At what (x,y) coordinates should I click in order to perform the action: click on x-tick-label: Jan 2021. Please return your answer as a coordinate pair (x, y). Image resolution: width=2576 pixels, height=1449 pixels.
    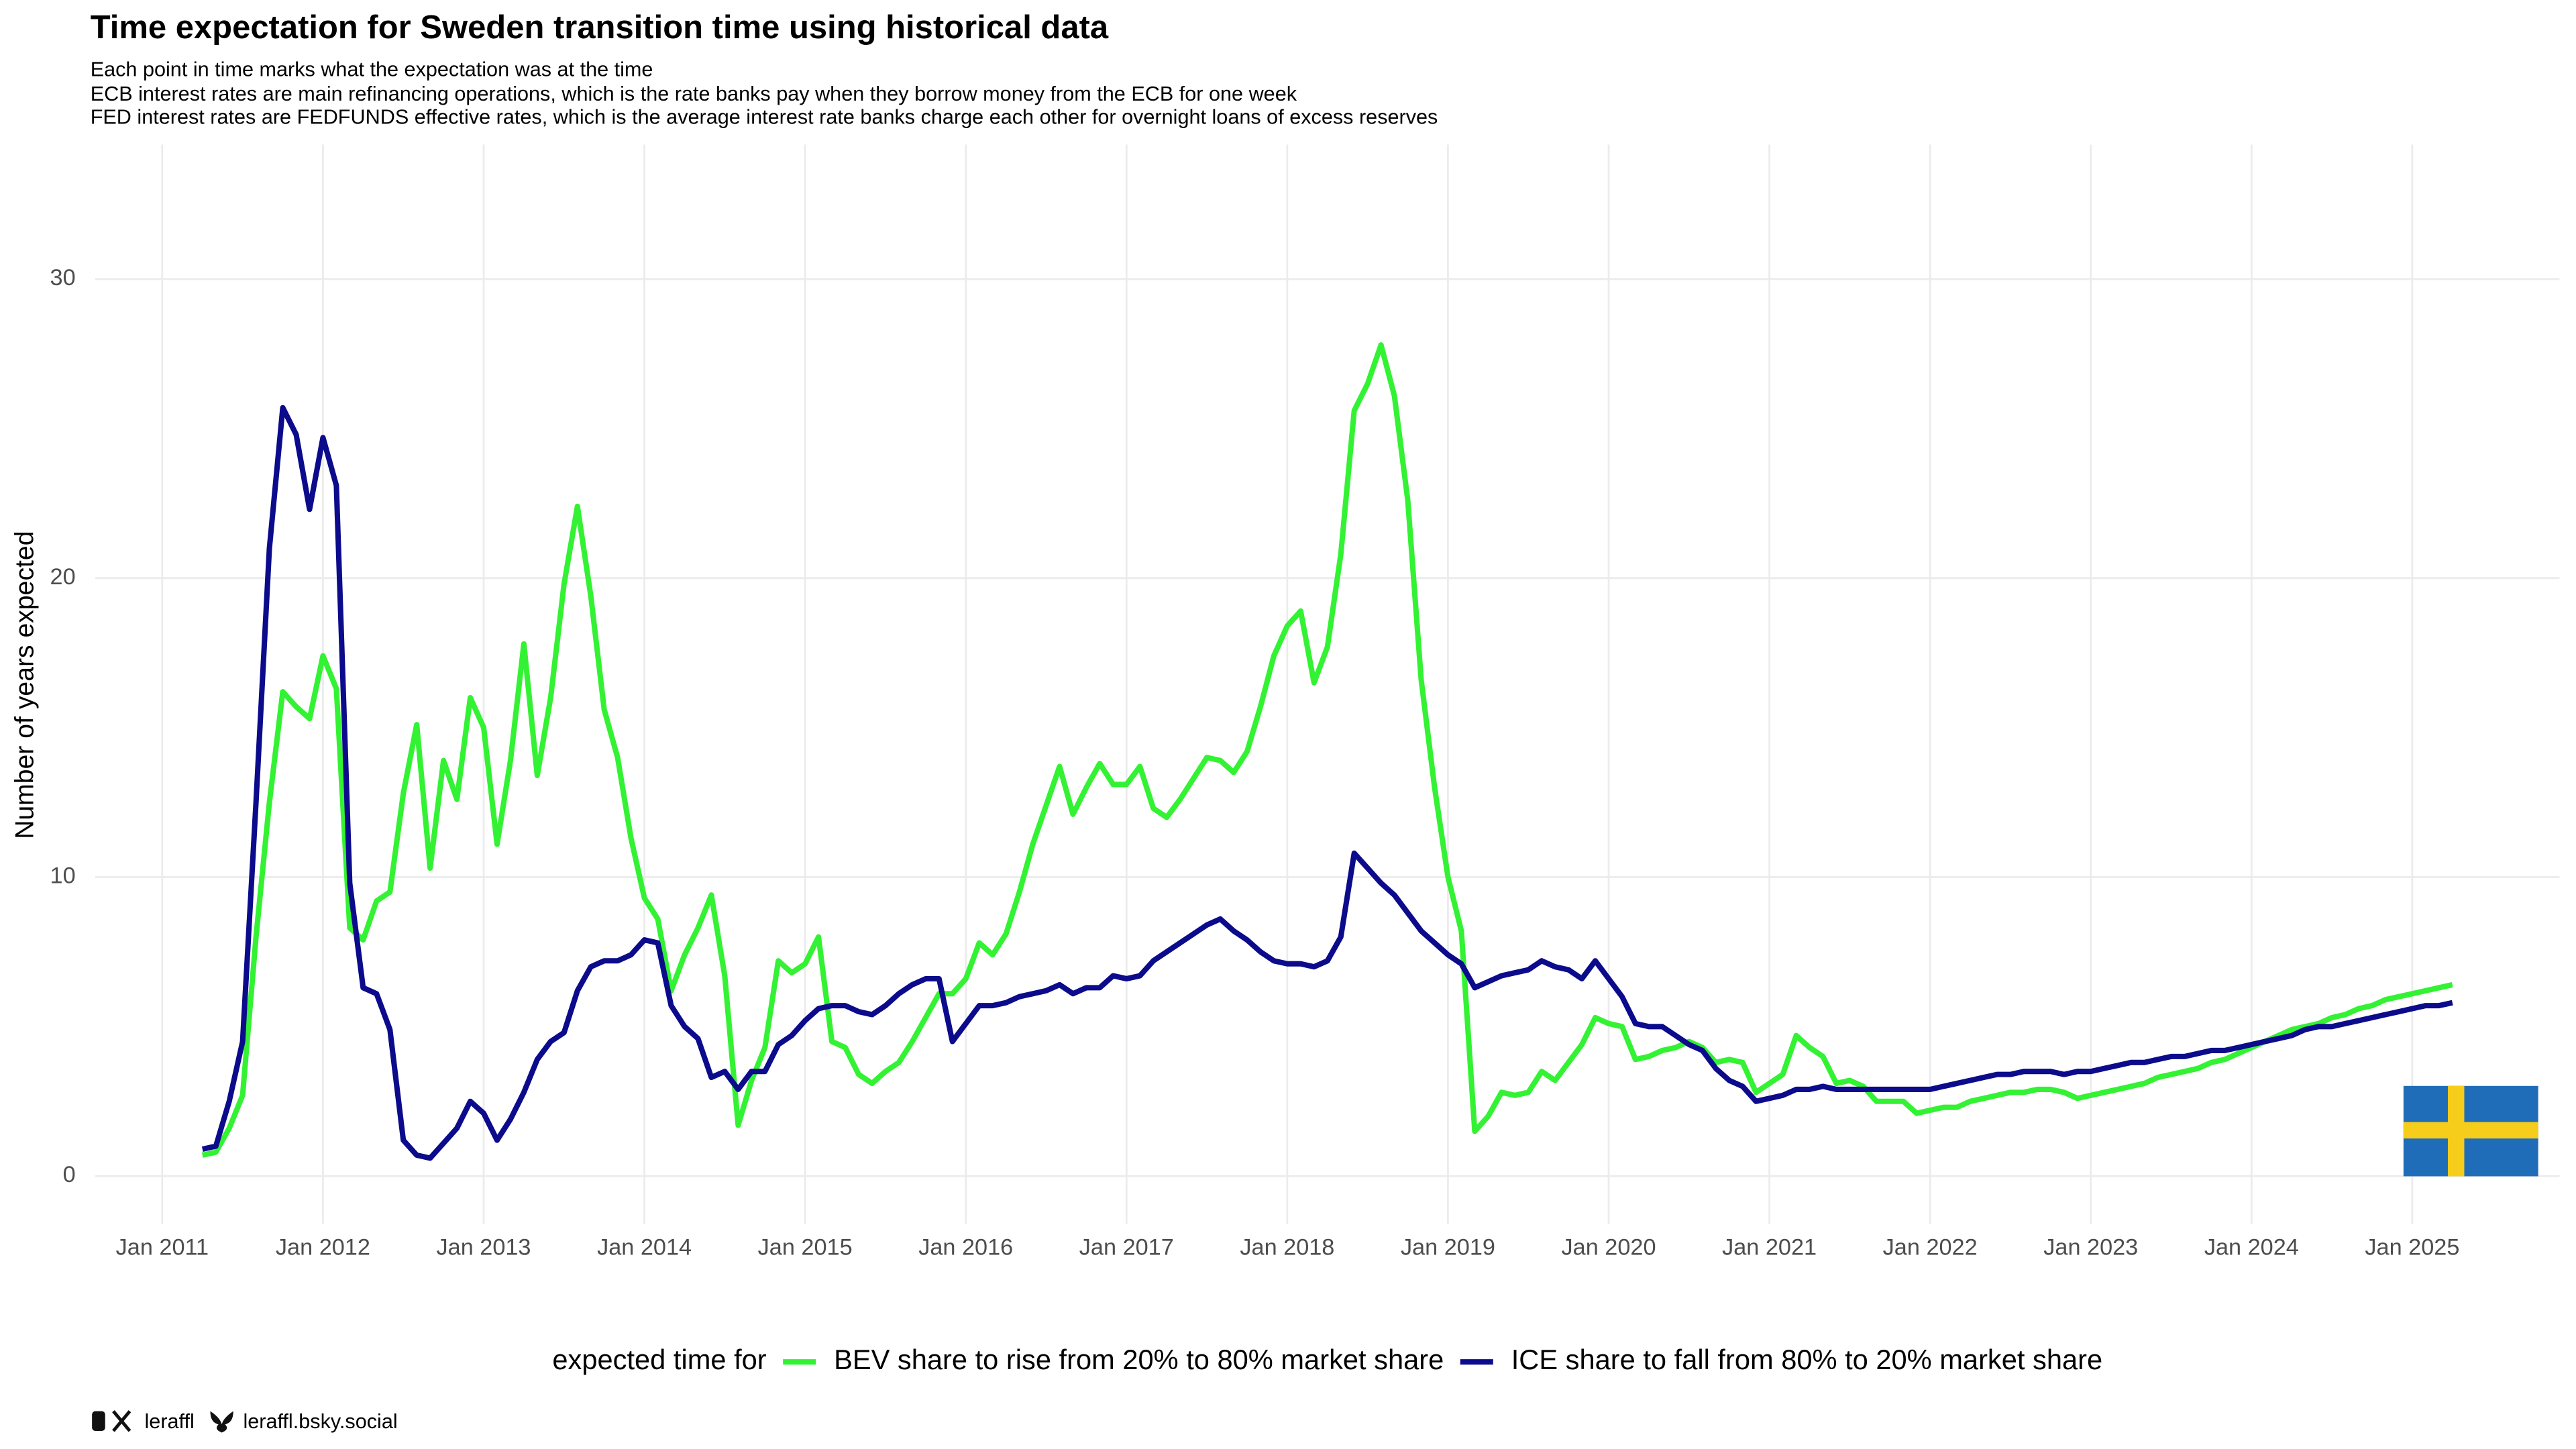
    Looking at the image, I should click on (1769, 1247).